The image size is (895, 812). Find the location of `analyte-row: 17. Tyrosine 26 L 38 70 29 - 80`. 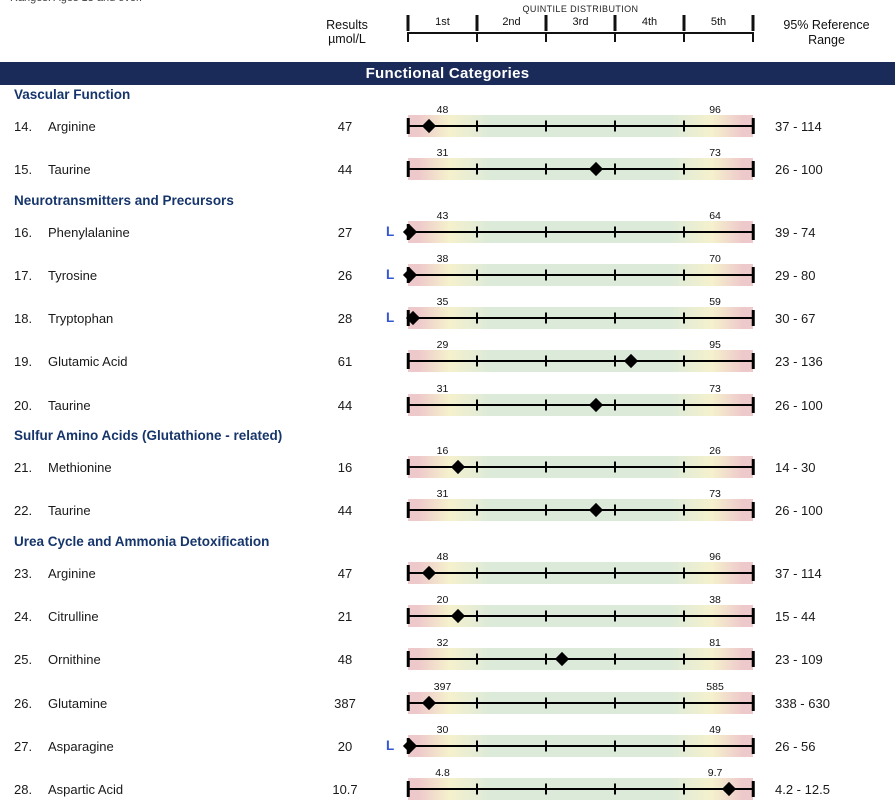

analyte-row: 17. Tyrosine 26 L 38 70 29 - 80 is located at coordinates (447, 275).